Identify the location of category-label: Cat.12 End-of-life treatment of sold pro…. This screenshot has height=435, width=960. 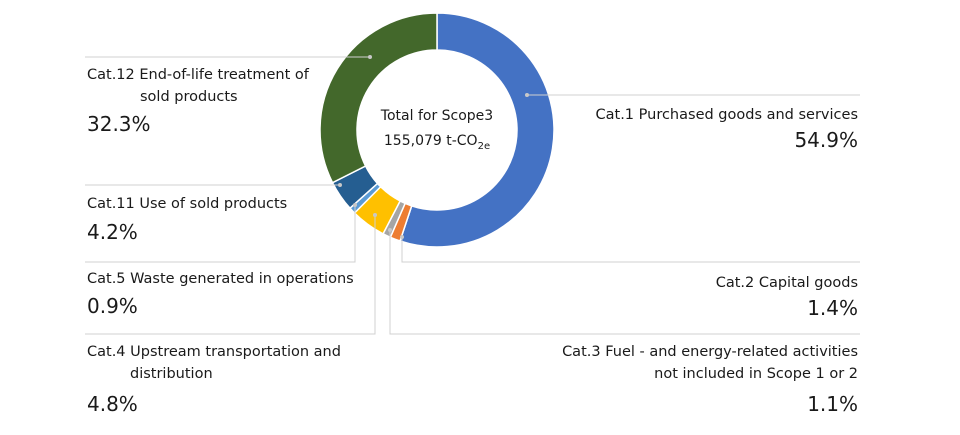
(198, 86).